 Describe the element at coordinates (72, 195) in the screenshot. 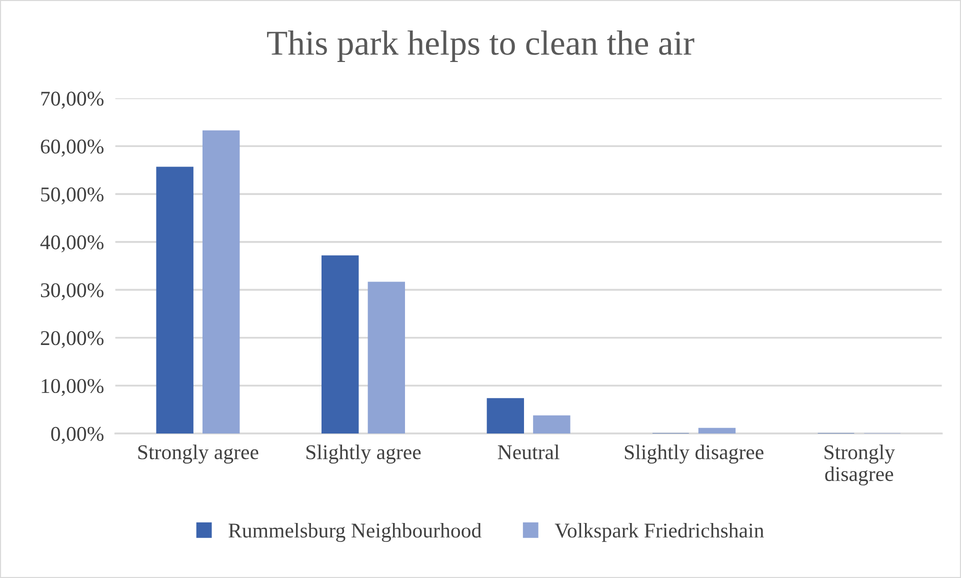

I see `y-tick-label: 50,00%` at that location.